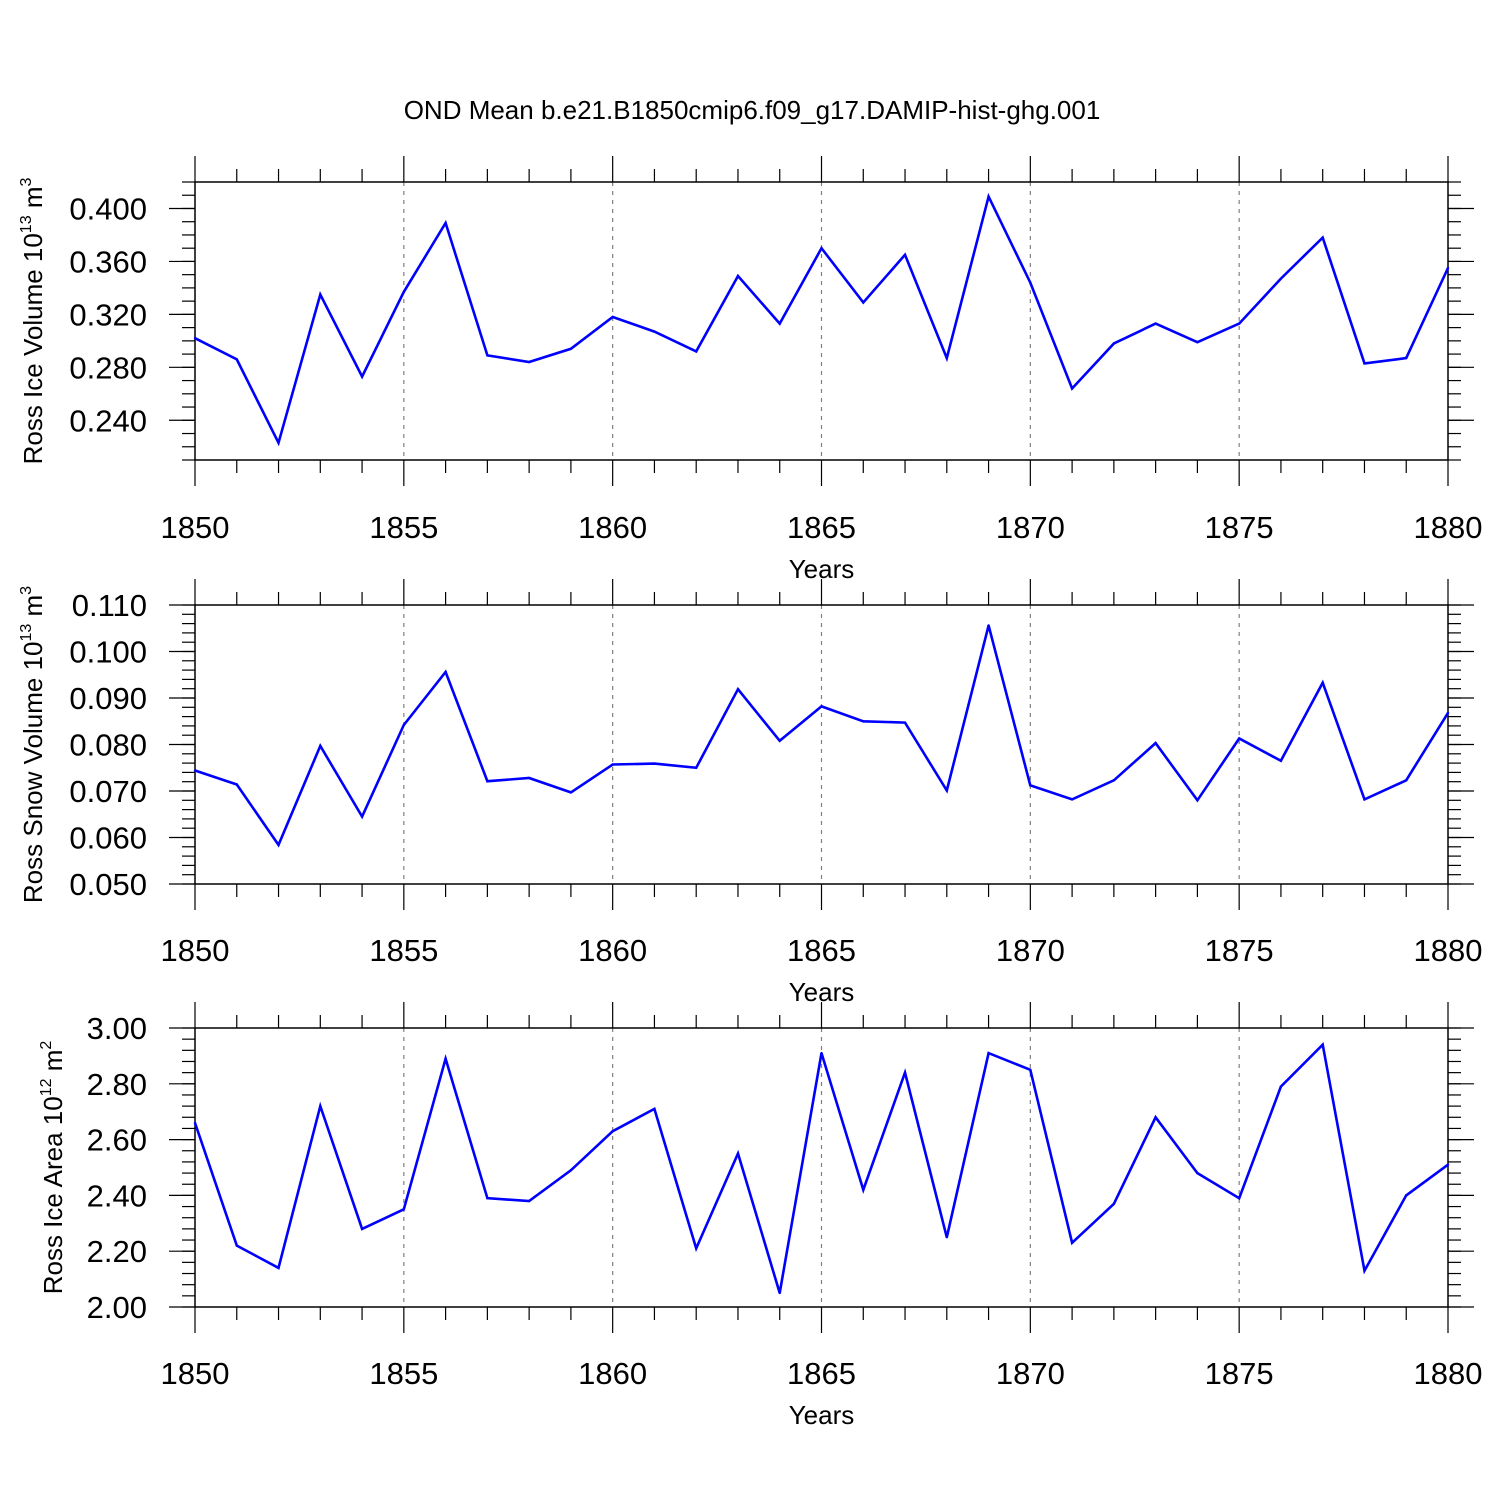 The width and height of the screenshot is (1500, 1500). What do you see at coordinates (46, 1045) in the screenshot?
I see `y-axis-title-unit-exponent: 2` at bounding box center [46, 1045].